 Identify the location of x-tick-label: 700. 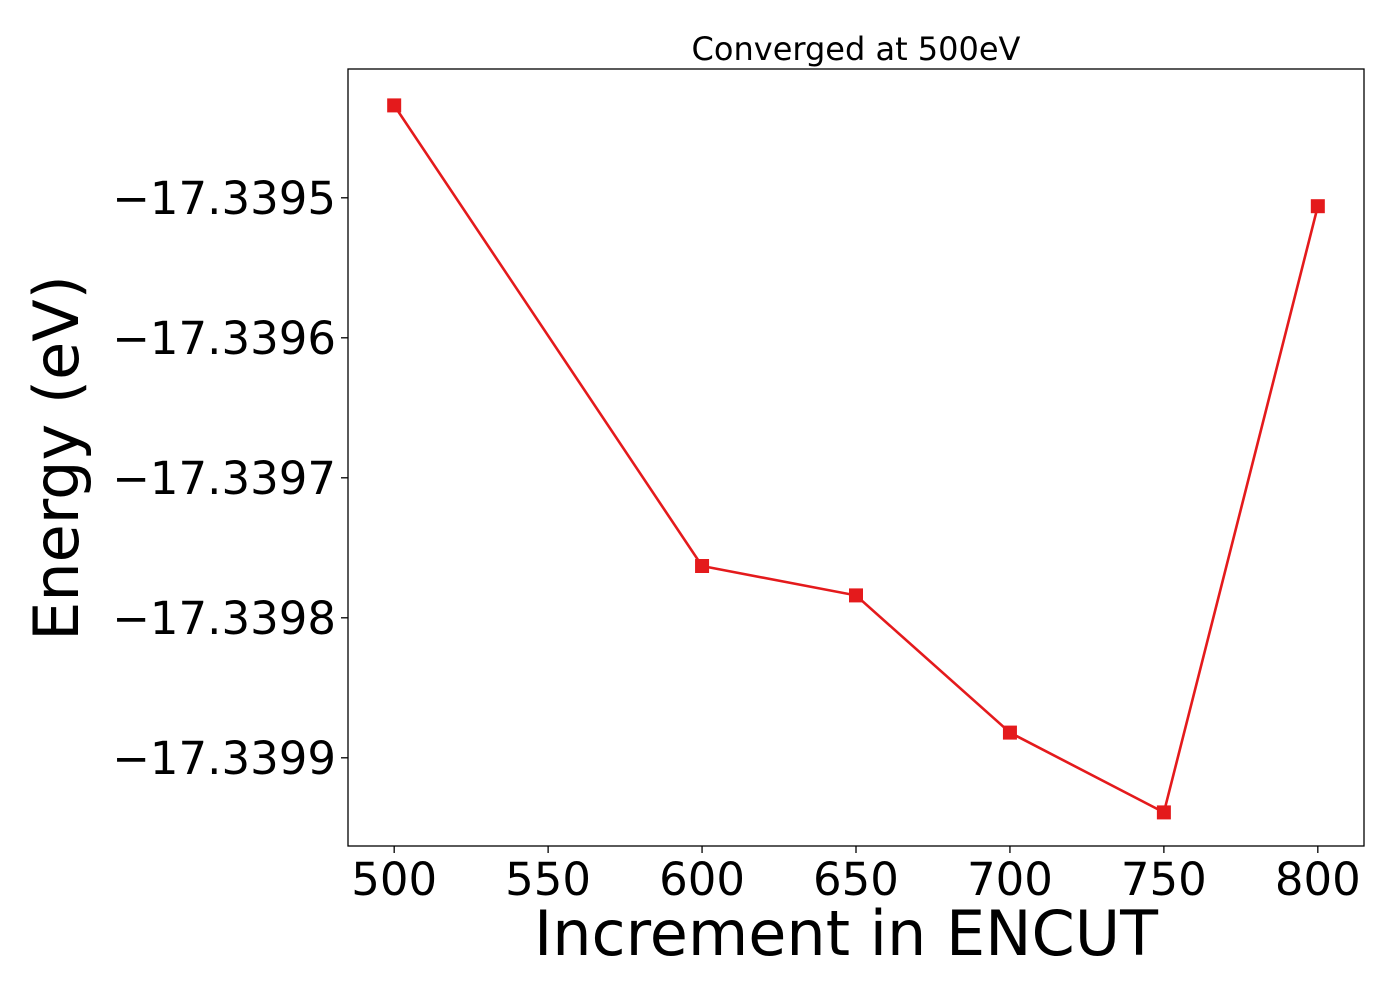
(1010, 879).